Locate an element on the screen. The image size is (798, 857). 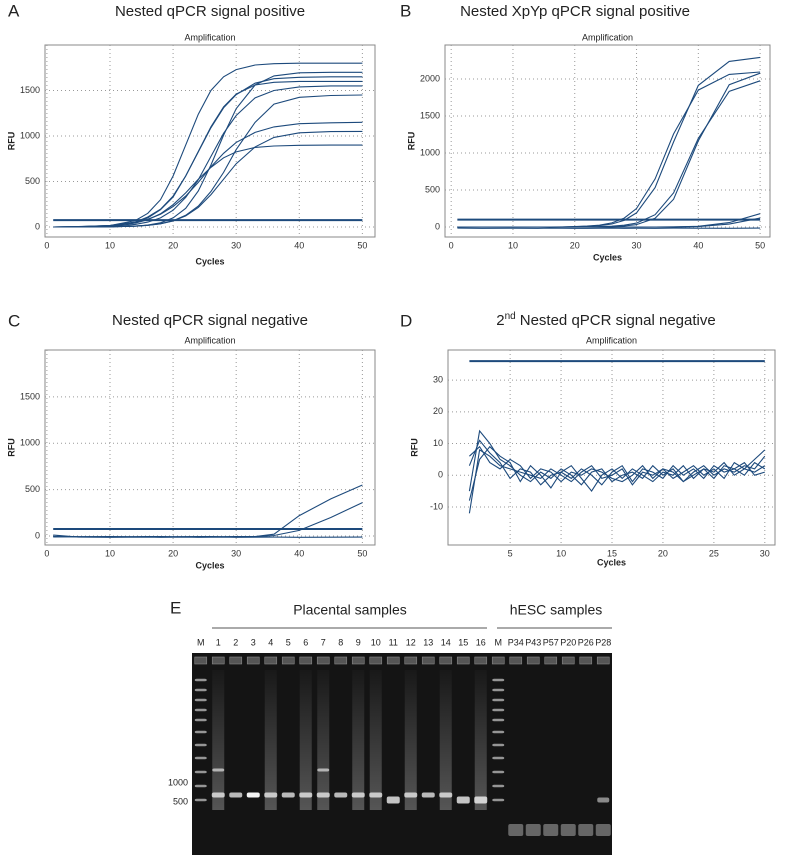
lane-label: 6 is located at coordinates (305, 642).